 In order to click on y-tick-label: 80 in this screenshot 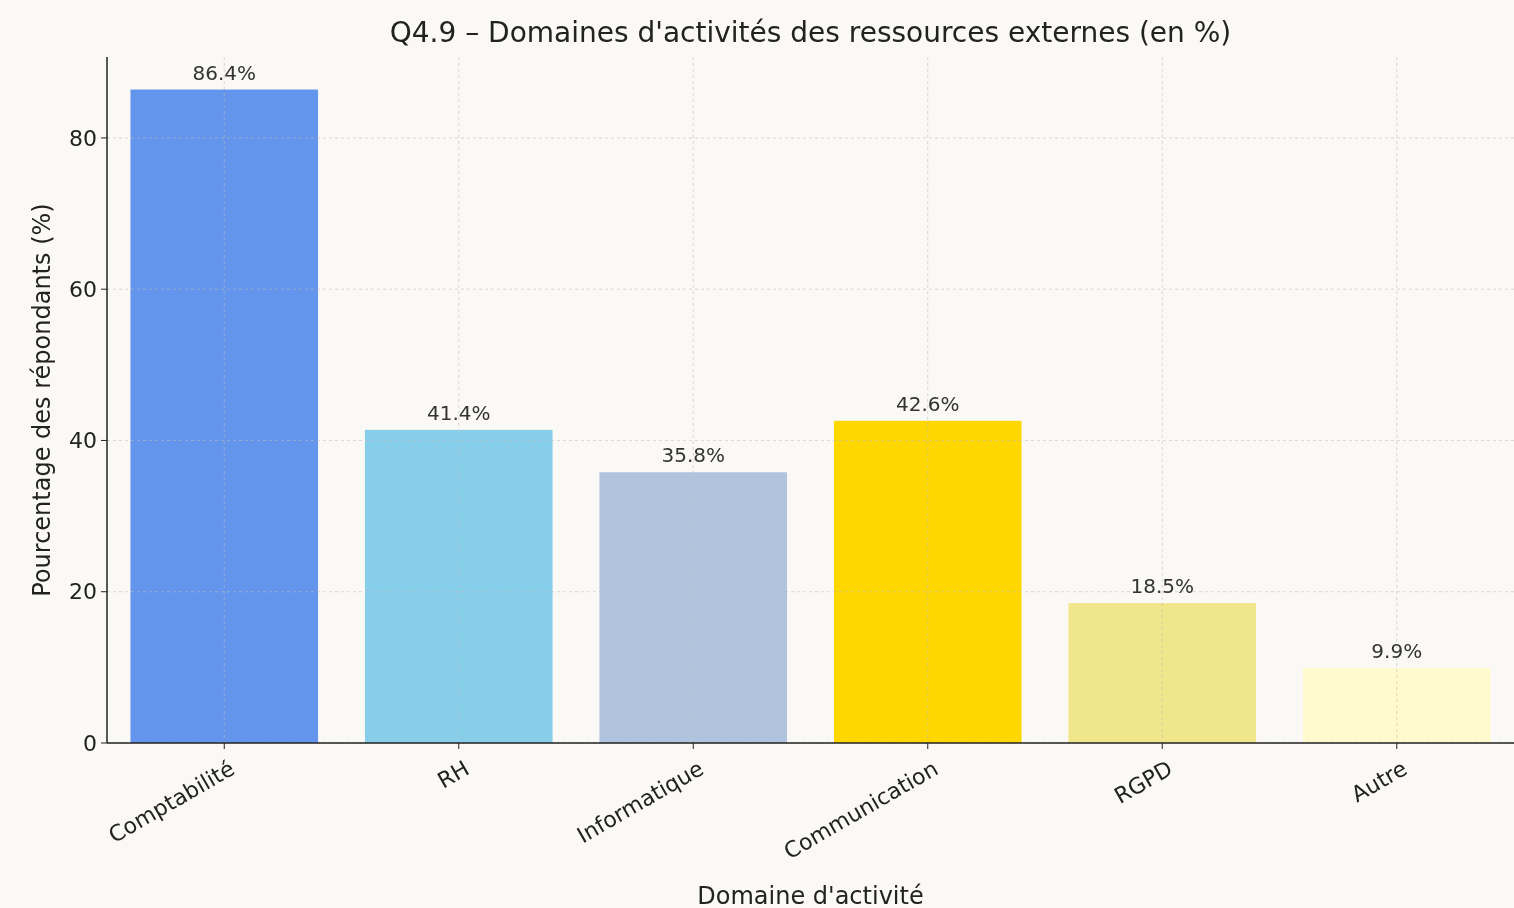, I will do `click(83, 138)`.